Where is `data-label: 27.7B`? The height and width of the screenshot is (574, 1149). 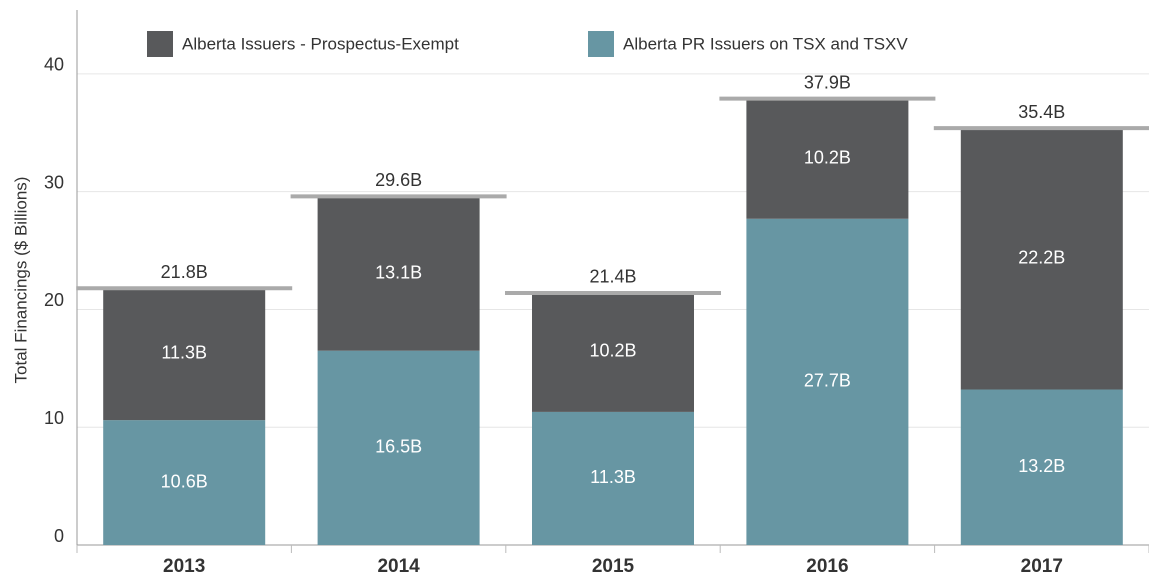 data-label: 27.7B is located at coordinates (827, 381).